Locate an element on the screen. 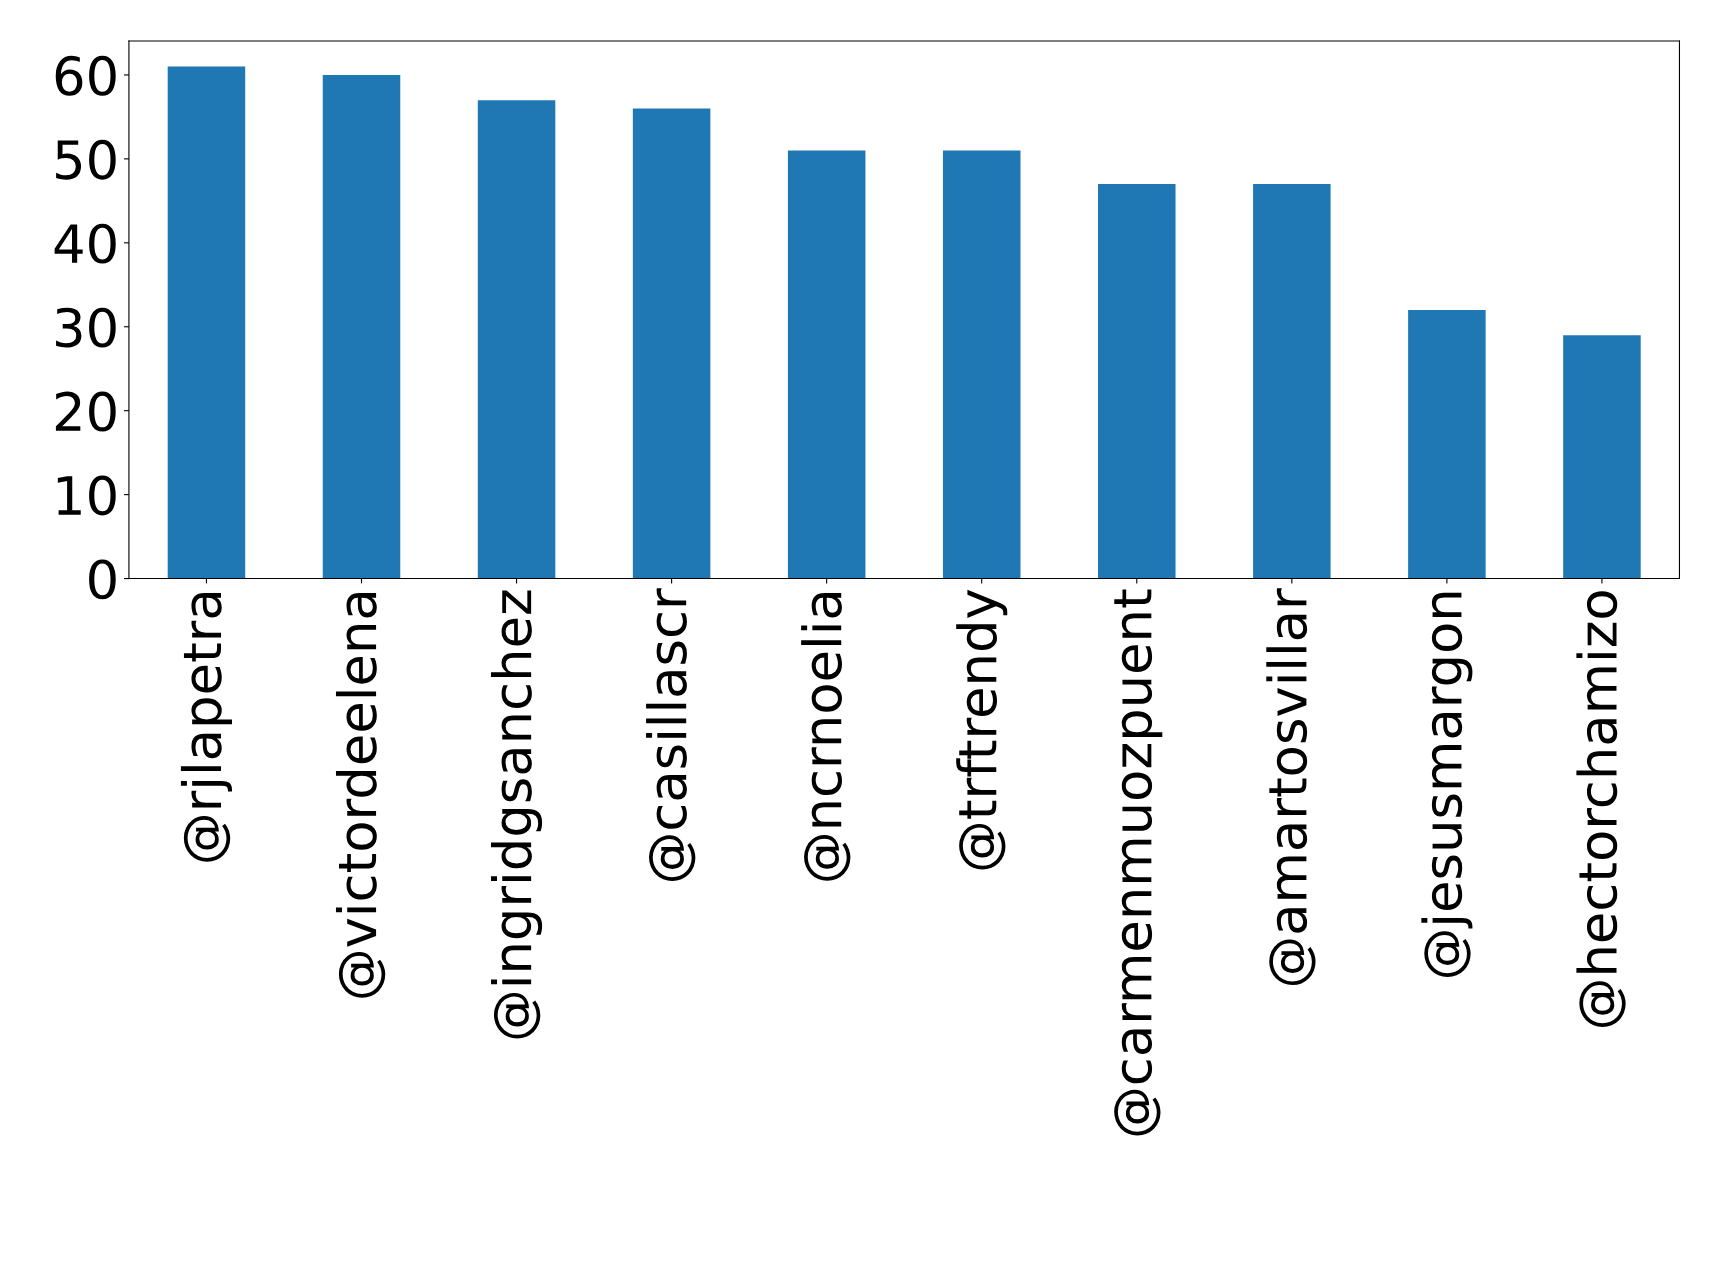  y-tick-label: 60 is located at coordinates (85, 75).